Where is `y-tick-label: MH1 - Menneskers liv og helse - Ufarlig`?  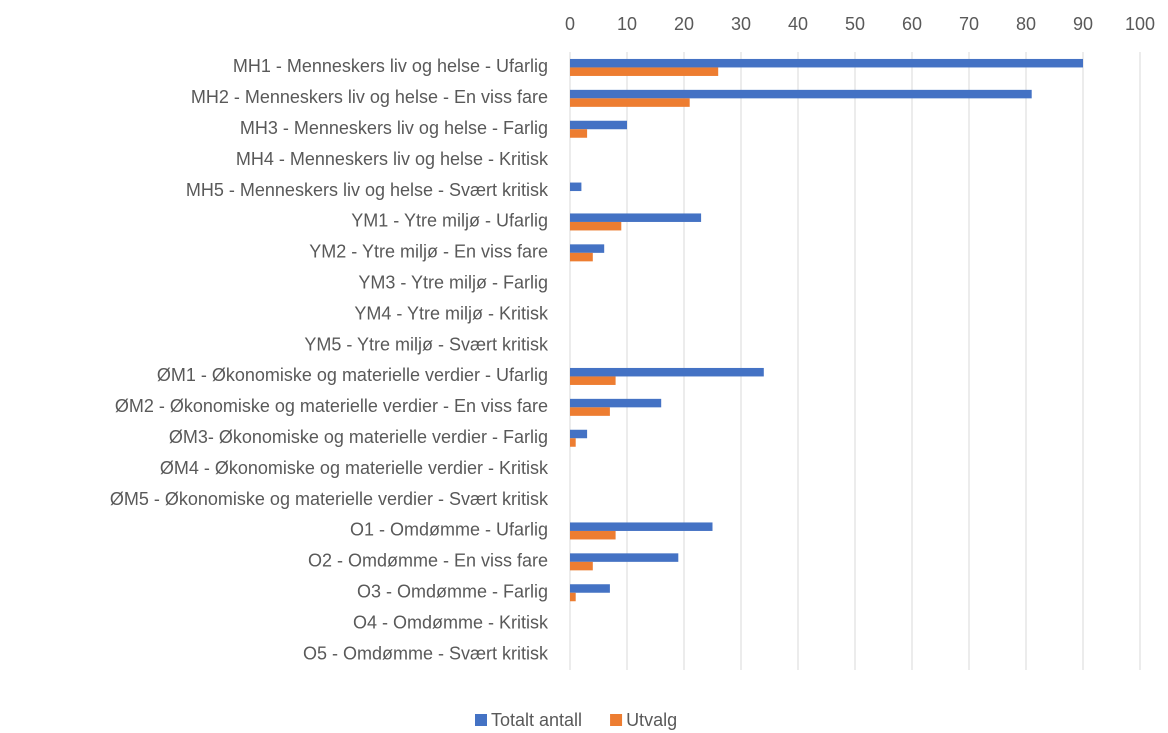 y-tick-label: MH1 - Menneskers liv og helse - Ufarlig is located at coordinates (390, 66).